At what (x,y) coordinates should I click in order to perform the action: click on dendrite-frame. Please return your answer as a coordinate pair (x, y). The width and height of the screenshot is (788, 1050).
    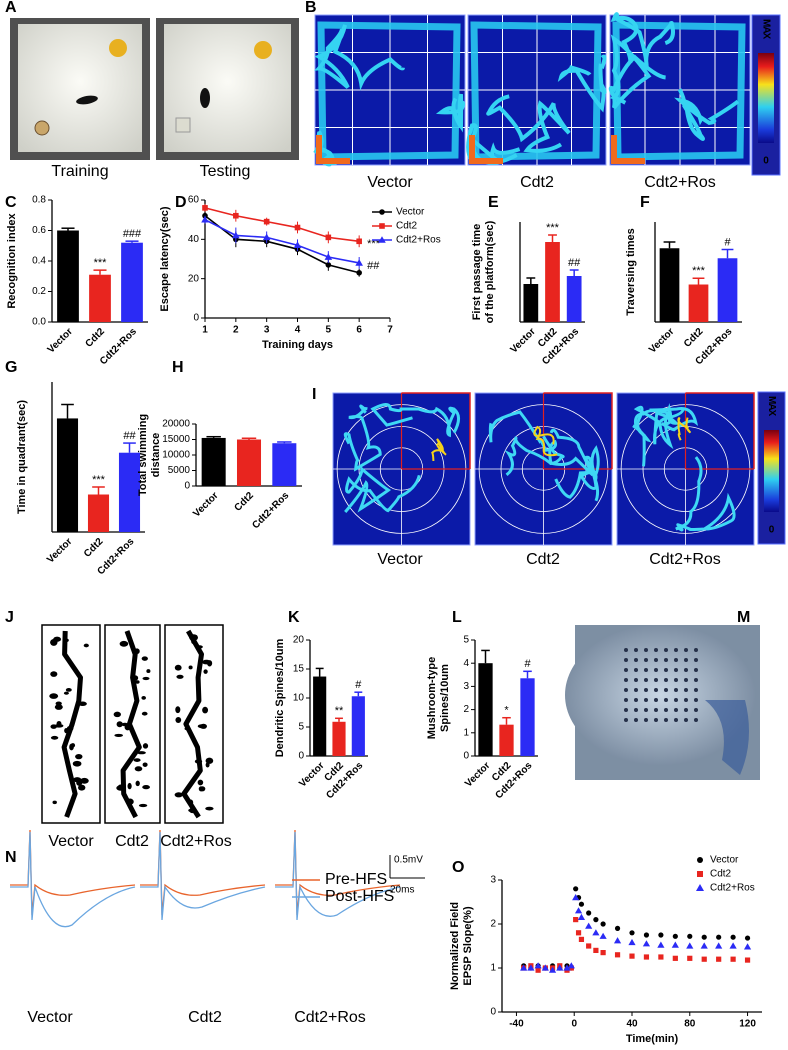
    Looking at the image, I should click on (194, 724).